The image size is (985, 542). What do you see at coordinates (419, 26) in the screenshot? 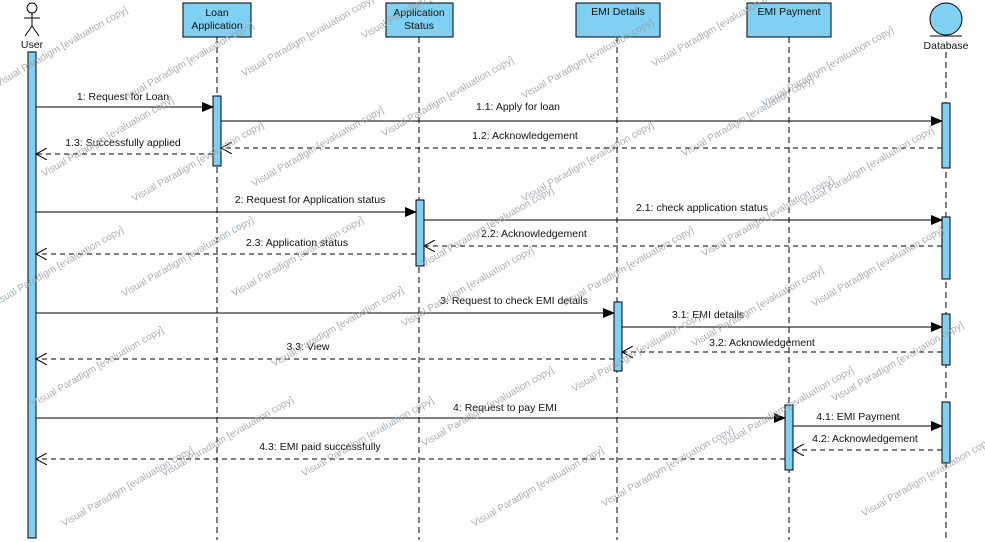
I see `participant-label-line2: Status` at bounding box center [419, 26].